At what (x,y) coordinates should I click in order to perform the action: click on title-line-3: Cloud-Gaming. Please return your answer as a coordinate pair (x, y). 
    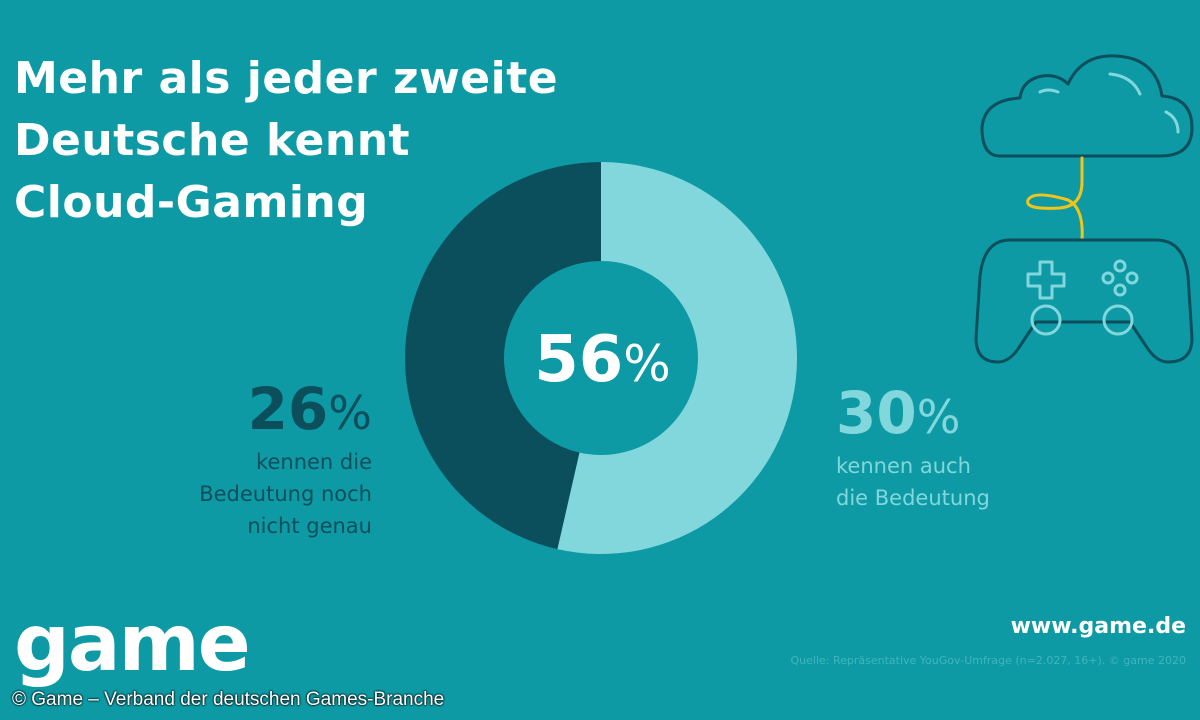
    Looking at the image, I should click on (191, 202).